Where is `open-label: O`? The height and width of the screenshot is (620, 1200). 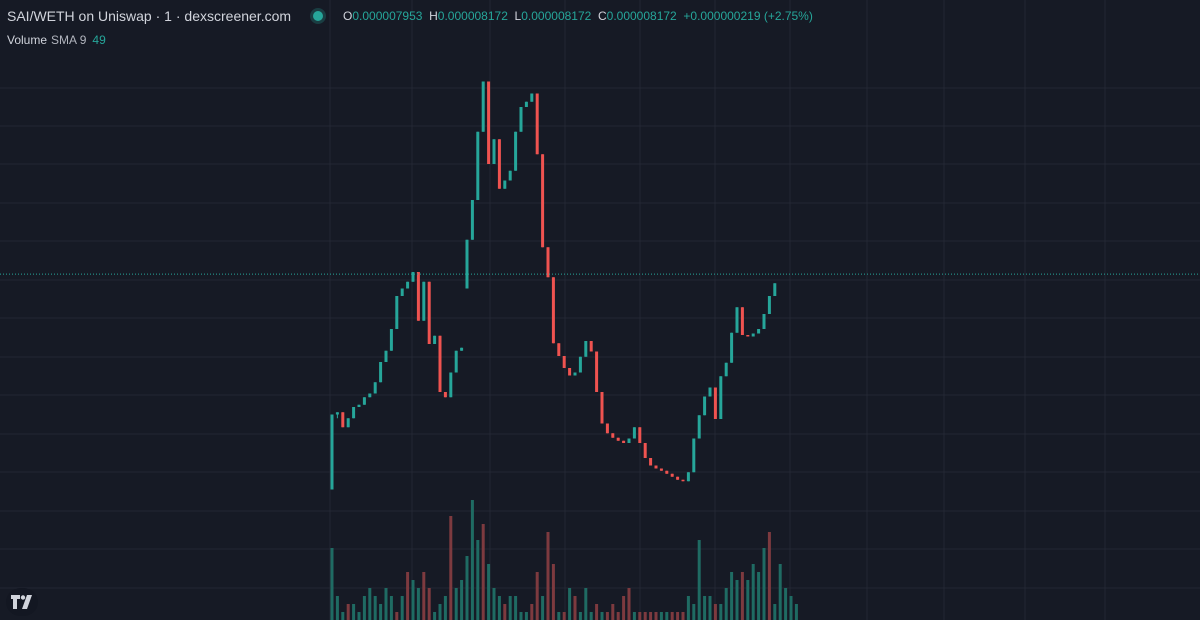 open-label: O is located at coordinates (348, 16).